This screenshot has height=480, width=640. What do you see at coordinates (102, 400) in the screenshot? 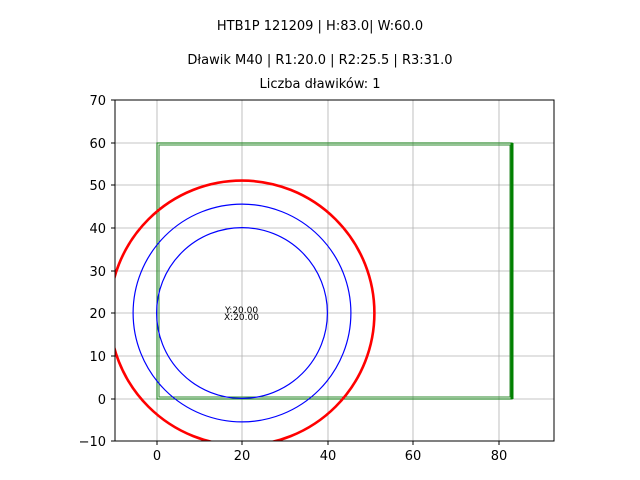
I see `y-tick-label: 0` at bounding box center [102, 400].